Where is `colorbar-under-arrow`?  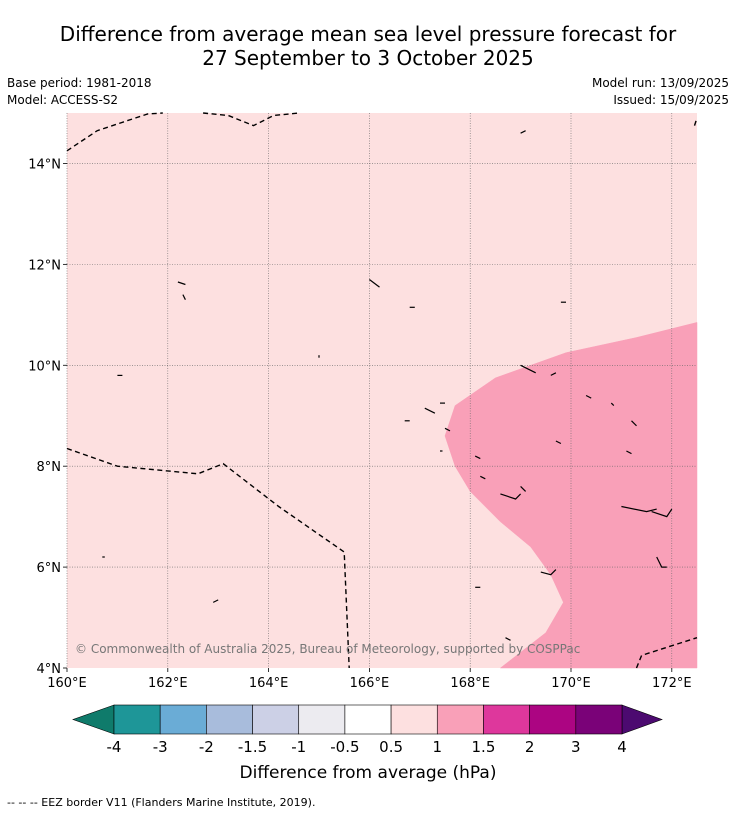
colorbar-under-arrow is located at coordinates (93, 719).